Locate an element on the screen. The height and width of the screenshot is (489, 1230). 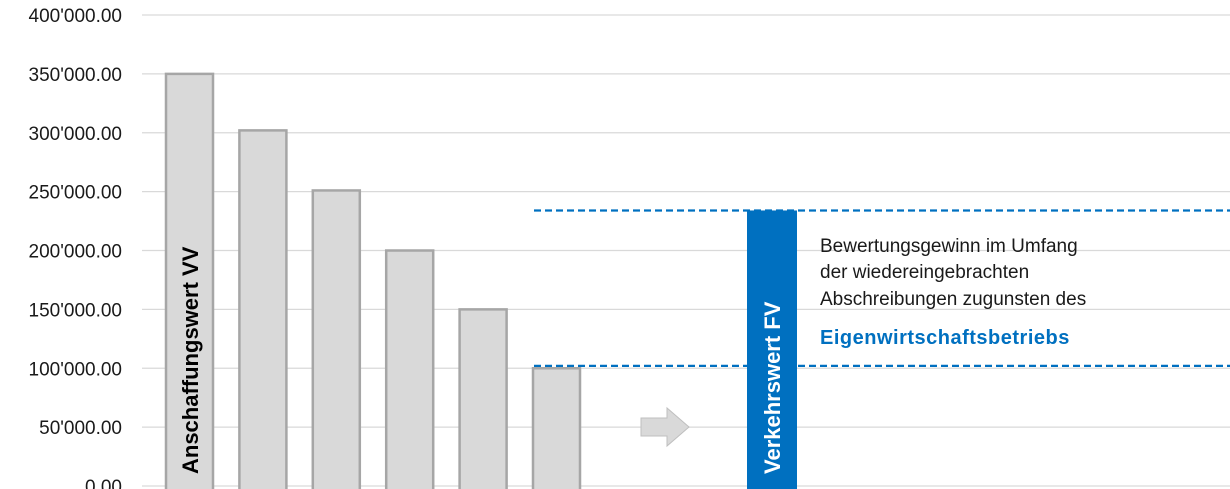
annotation-line-1: Bewertungsgewinn im Umfang is located at coordinates (949, 246).